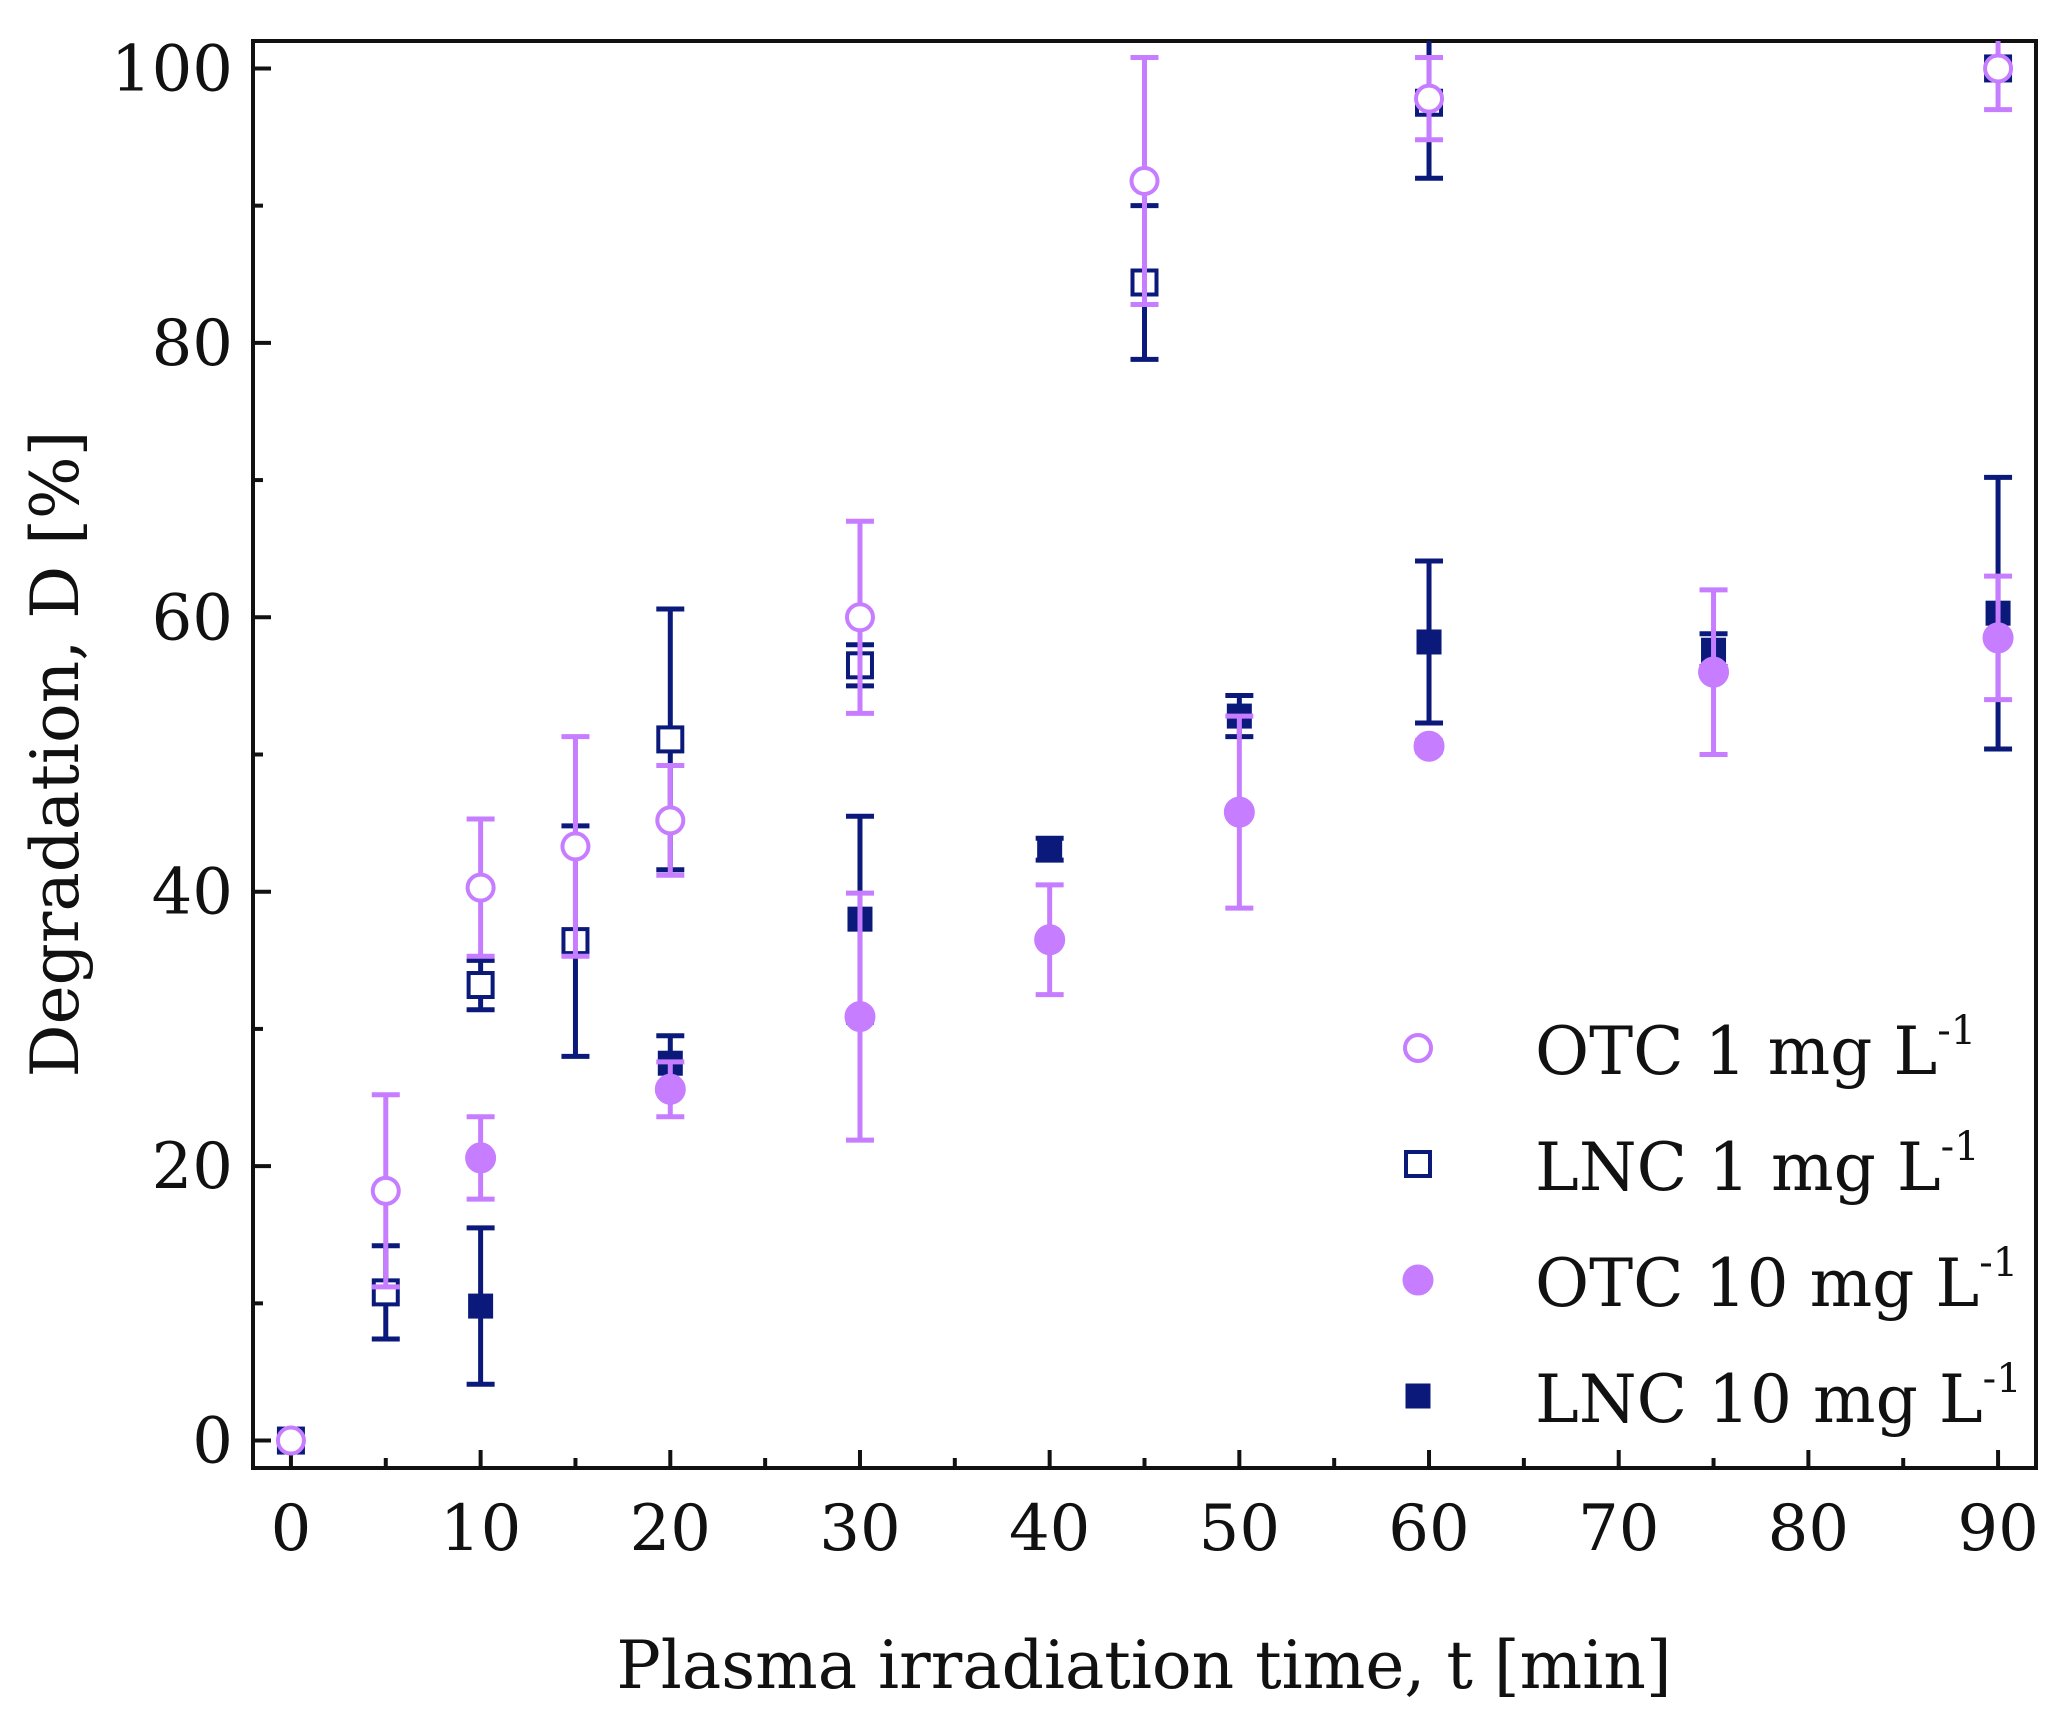 The width and height of the screenshot is (2051, 1713). Describe the element at coordinates (480, 1529) in the screenshot. I see `x-tick-label: 10` at that location.